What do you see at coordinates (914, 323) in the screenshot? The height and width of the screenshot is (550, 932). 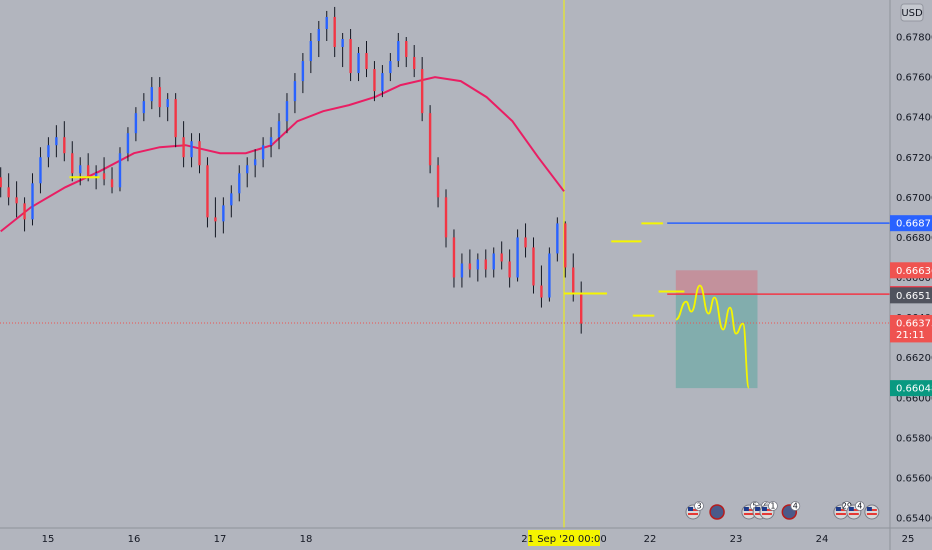 I see `price-tag-label: 0.66373` at bounding box center [914, 323].